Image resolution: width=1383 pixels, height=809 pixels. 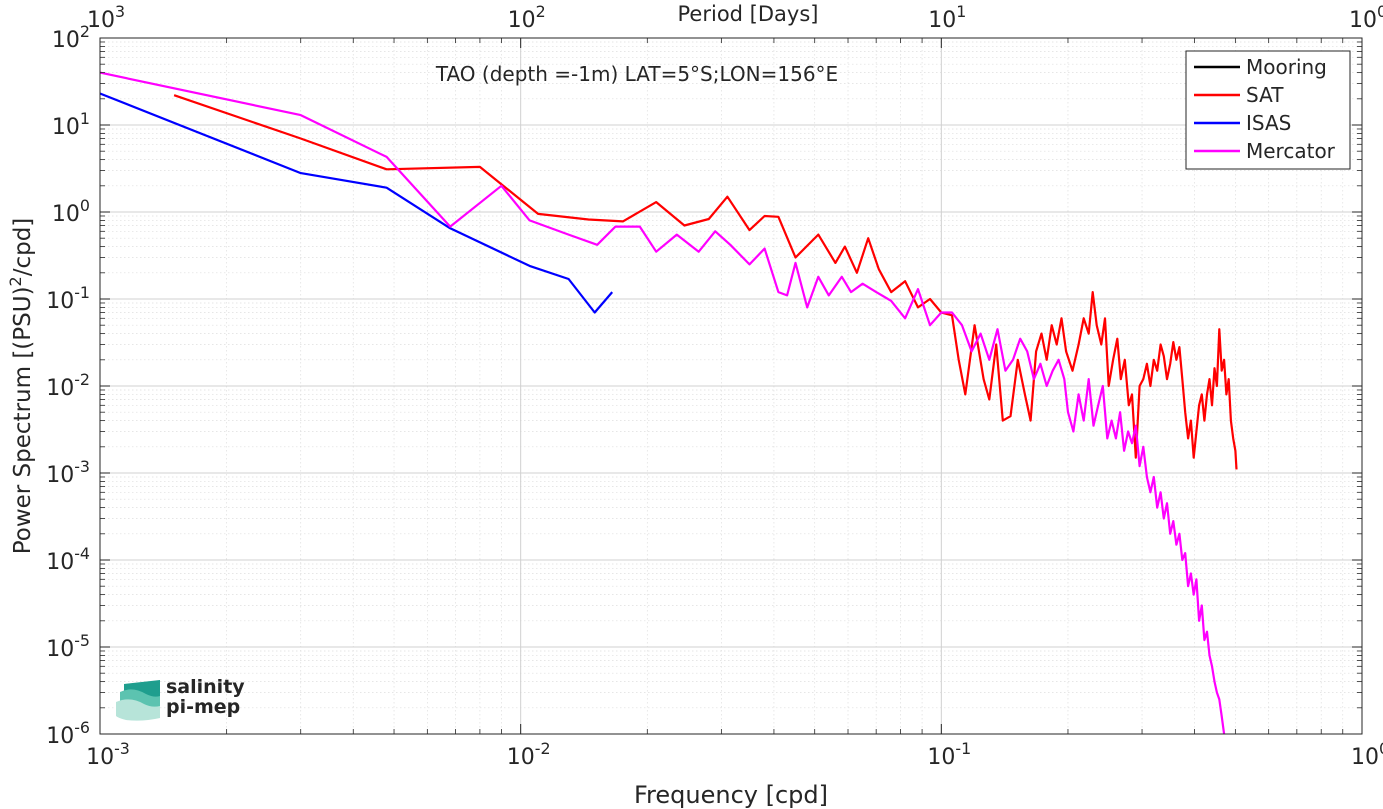 What do you see at coordinates (1265, 95) in the screenshot?
I see `legend-label-sat: SAT` at bounding box center [1265, 95].